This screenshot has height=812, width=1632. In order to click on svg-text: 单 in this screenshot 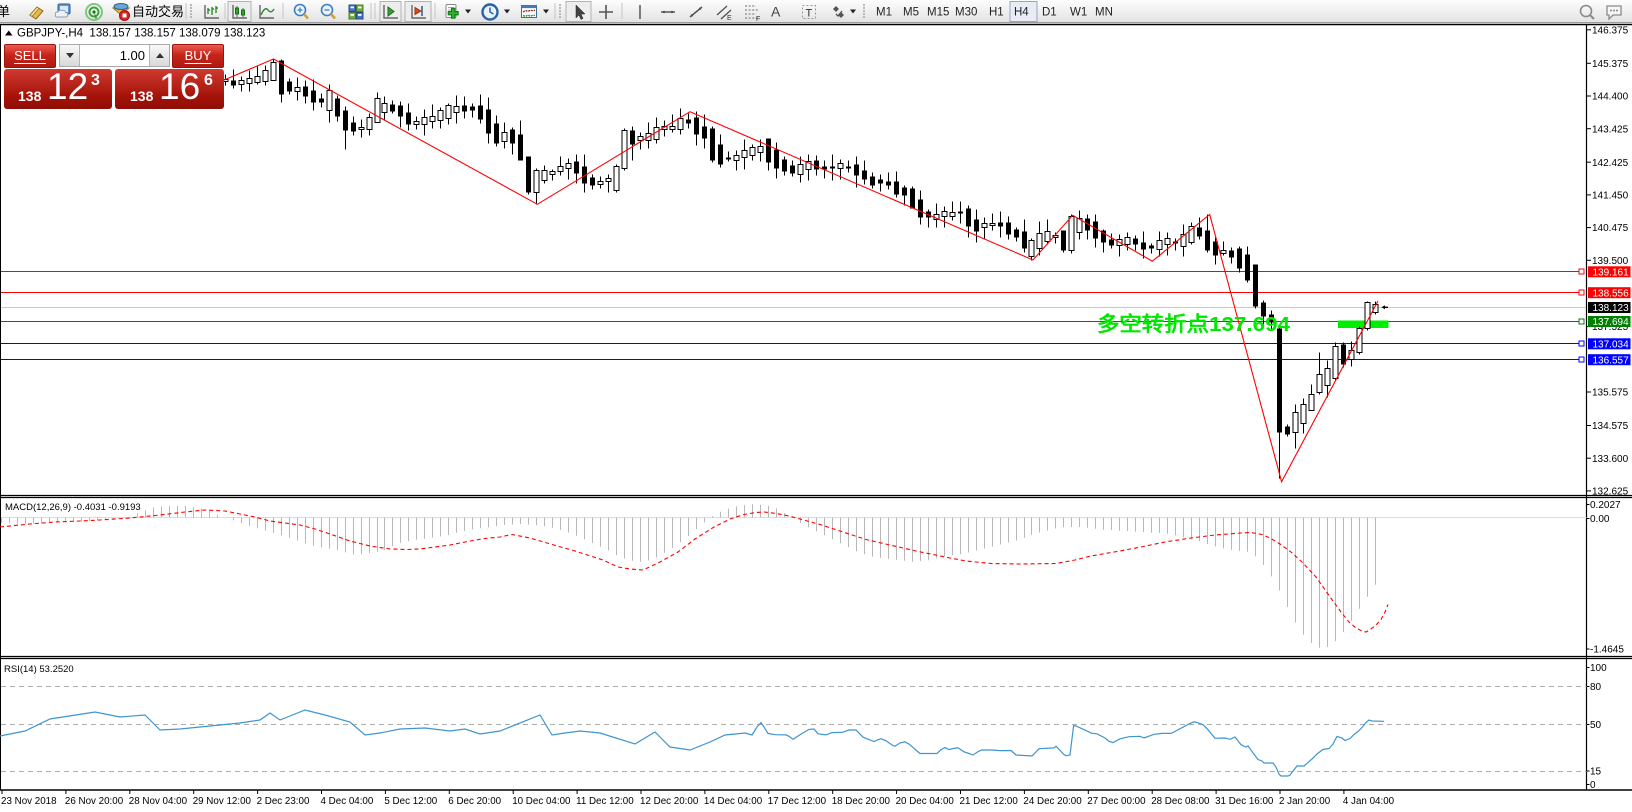, I will do `click(5, 11)`.